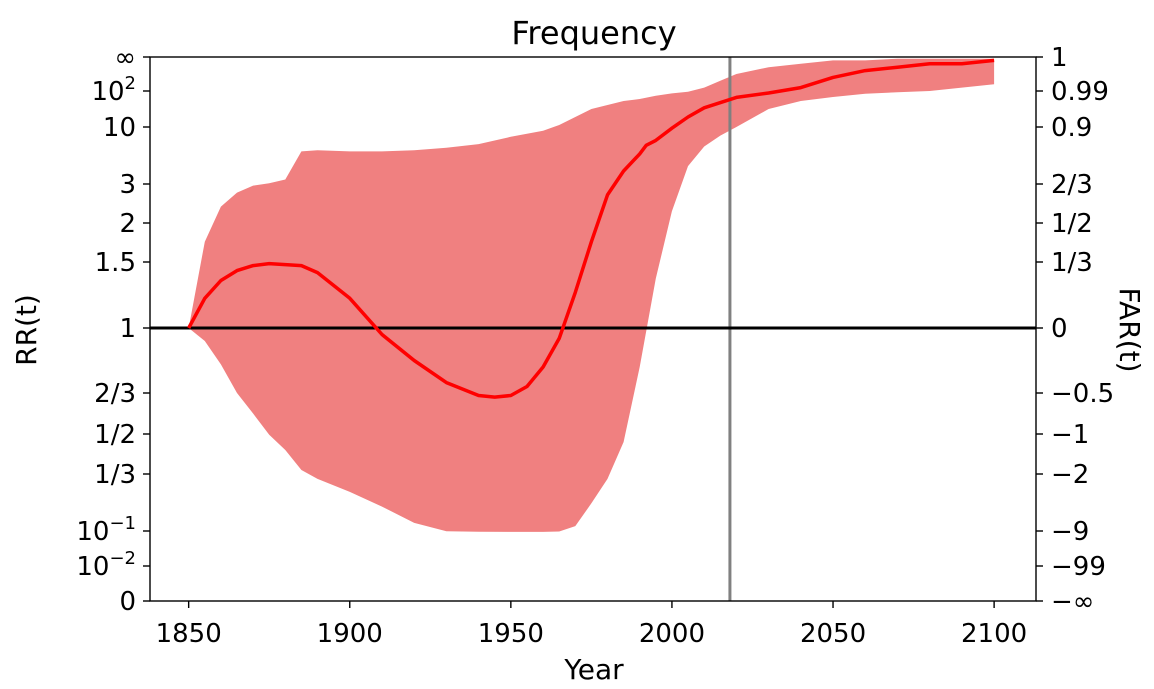 This screenshot has width=1154, height=689. I want to click on x-axis-ticks: 1850 1900 1950 2000 2050 2100, so click(591, 625).